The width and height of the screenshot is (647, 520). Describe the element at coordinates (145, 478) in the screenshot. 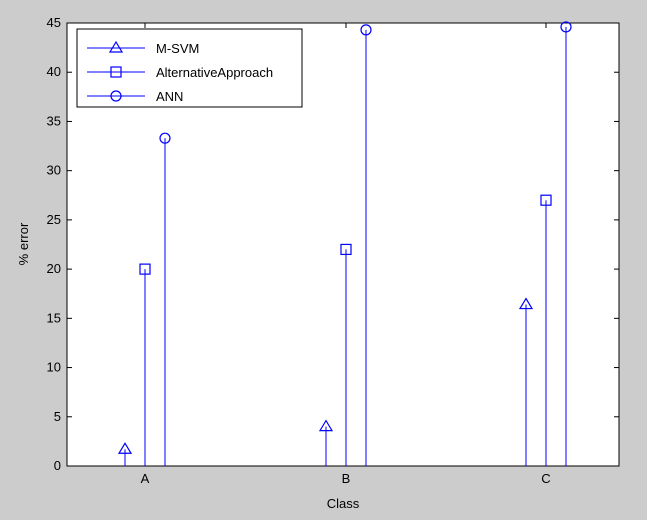

I see `x-tick-label: A` at that location.